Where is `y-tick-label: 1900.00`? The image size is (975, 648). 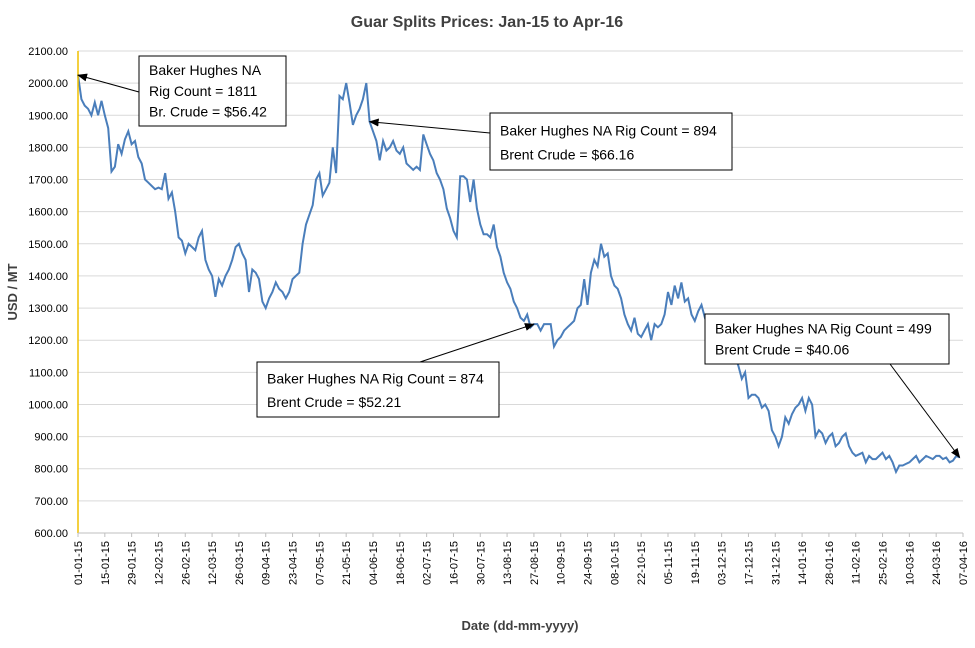 y-tick-label: 1900.00 is located at coordinates (48, 116).